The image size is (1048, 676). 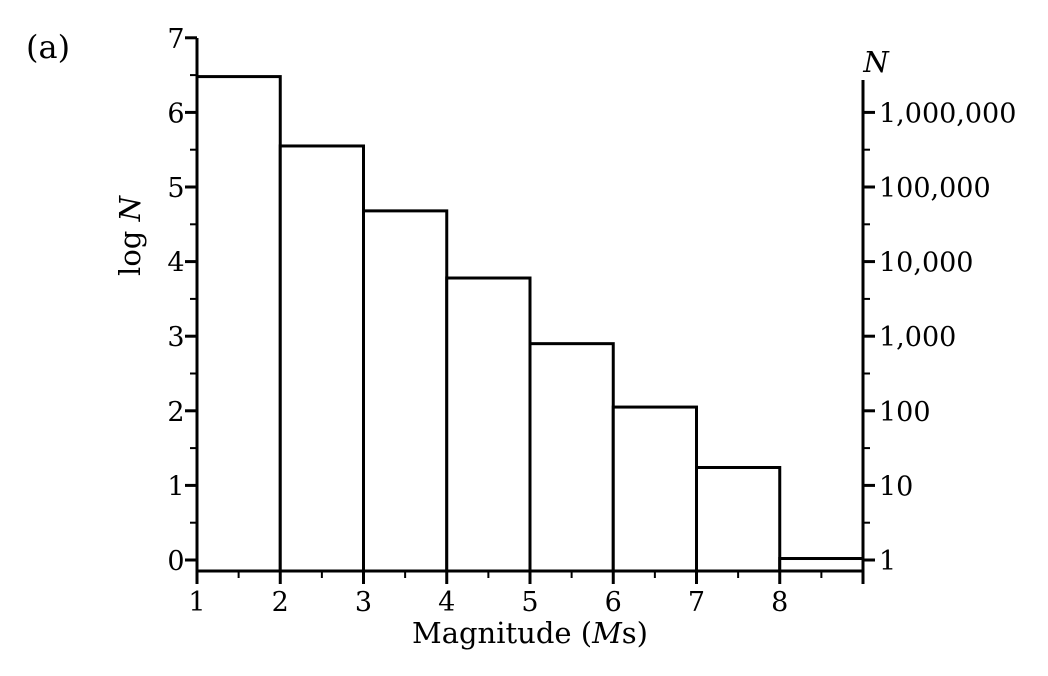 What do you see at coordinates (175, 188) in the screenshot?
I see `left-y-tick-label: 5` at bounding box center [175, 188].